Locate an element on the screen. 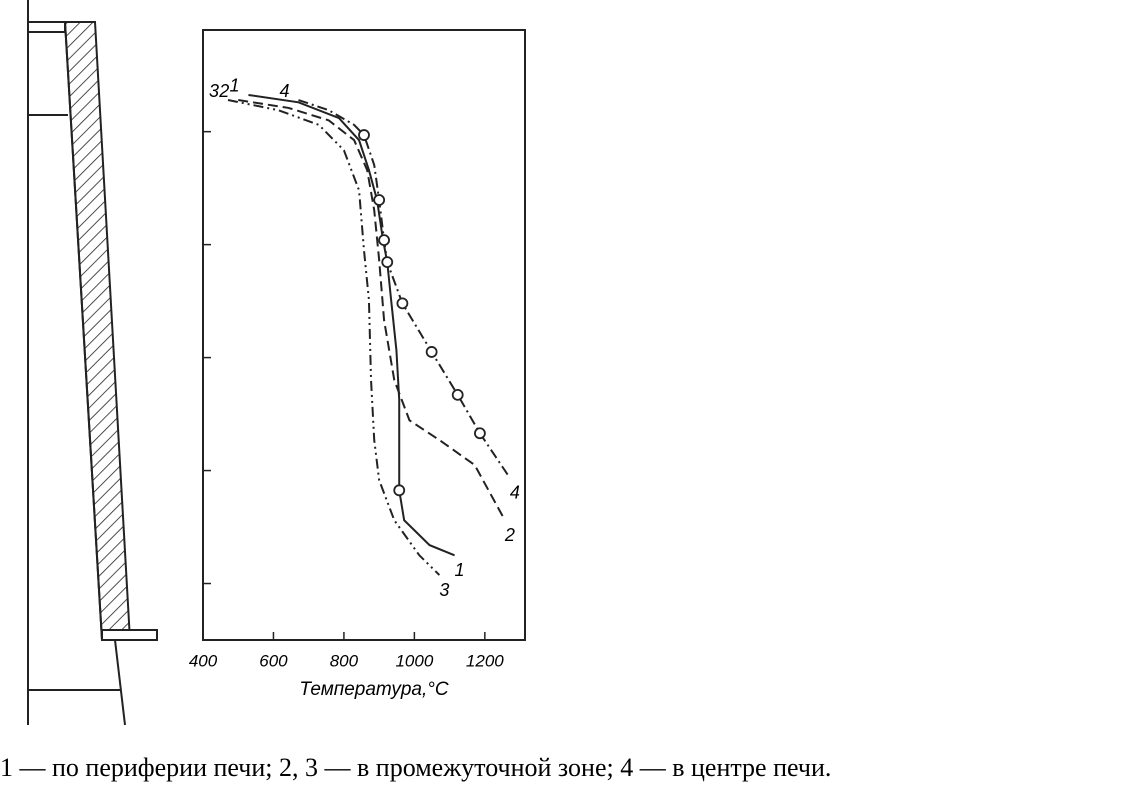  x-tick-label: 1200 is located at coordinates (485, 660).